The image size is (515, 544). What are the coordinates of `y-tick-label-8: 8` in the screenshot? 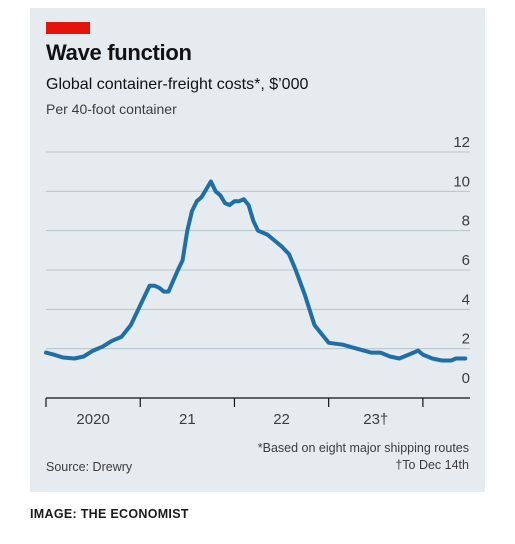 It's located at (466, 221).